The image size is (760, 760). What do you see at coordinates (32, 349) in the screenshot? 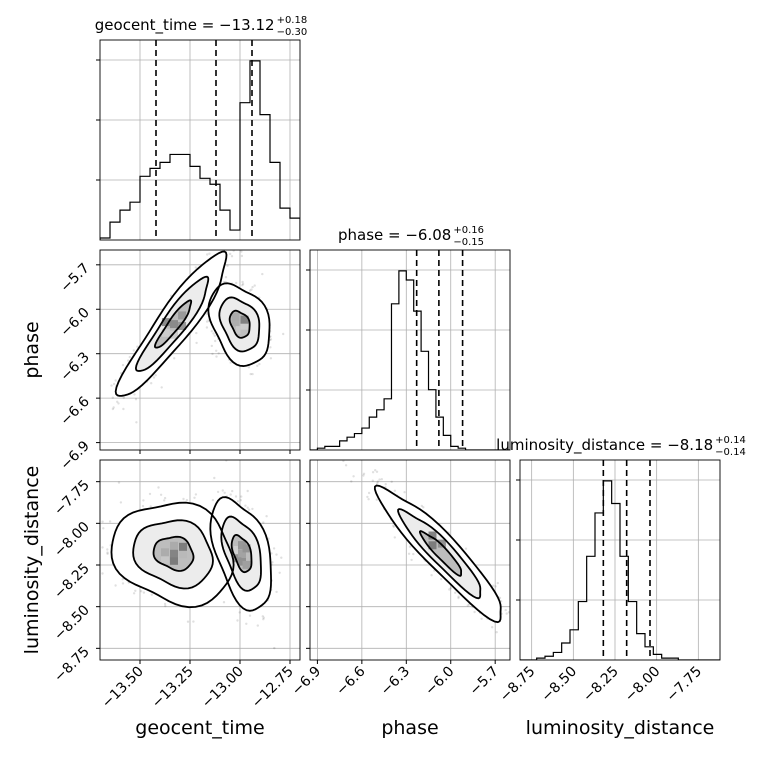
I see `y-axis-label: phase` at bounding box center [32, 349].